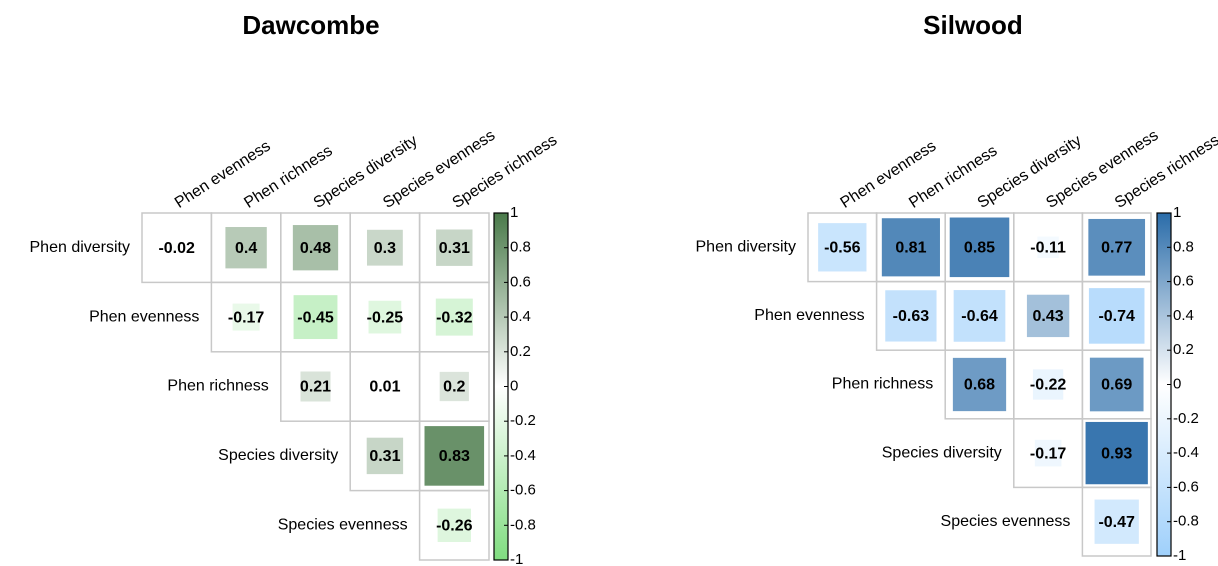  I want to click on value-label: -0.64, so click(979, 316).